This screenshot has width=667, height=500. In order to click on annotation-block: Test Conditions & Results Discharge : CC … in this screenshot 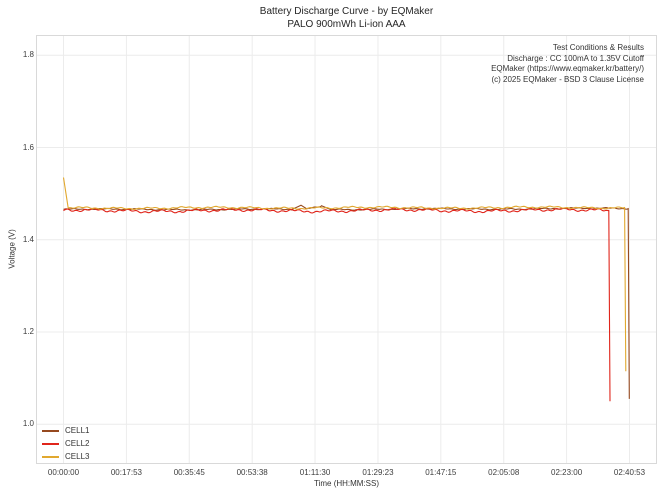, I will do `click(567, 64)`.